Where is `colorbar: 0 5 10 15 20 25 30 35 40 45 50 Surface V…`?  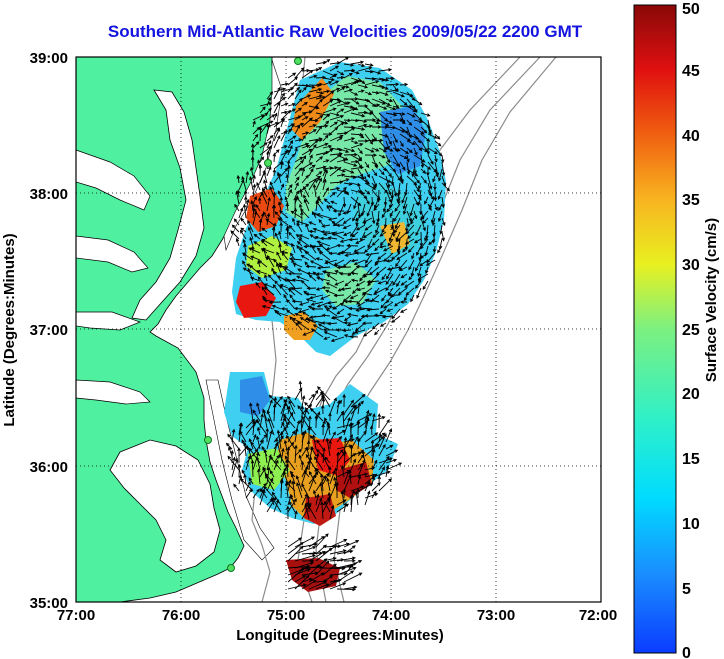 colorbar: 0 5 10 15 20 25 30 35 40 45 50 Surface V… is located at coordinates (676, 330).